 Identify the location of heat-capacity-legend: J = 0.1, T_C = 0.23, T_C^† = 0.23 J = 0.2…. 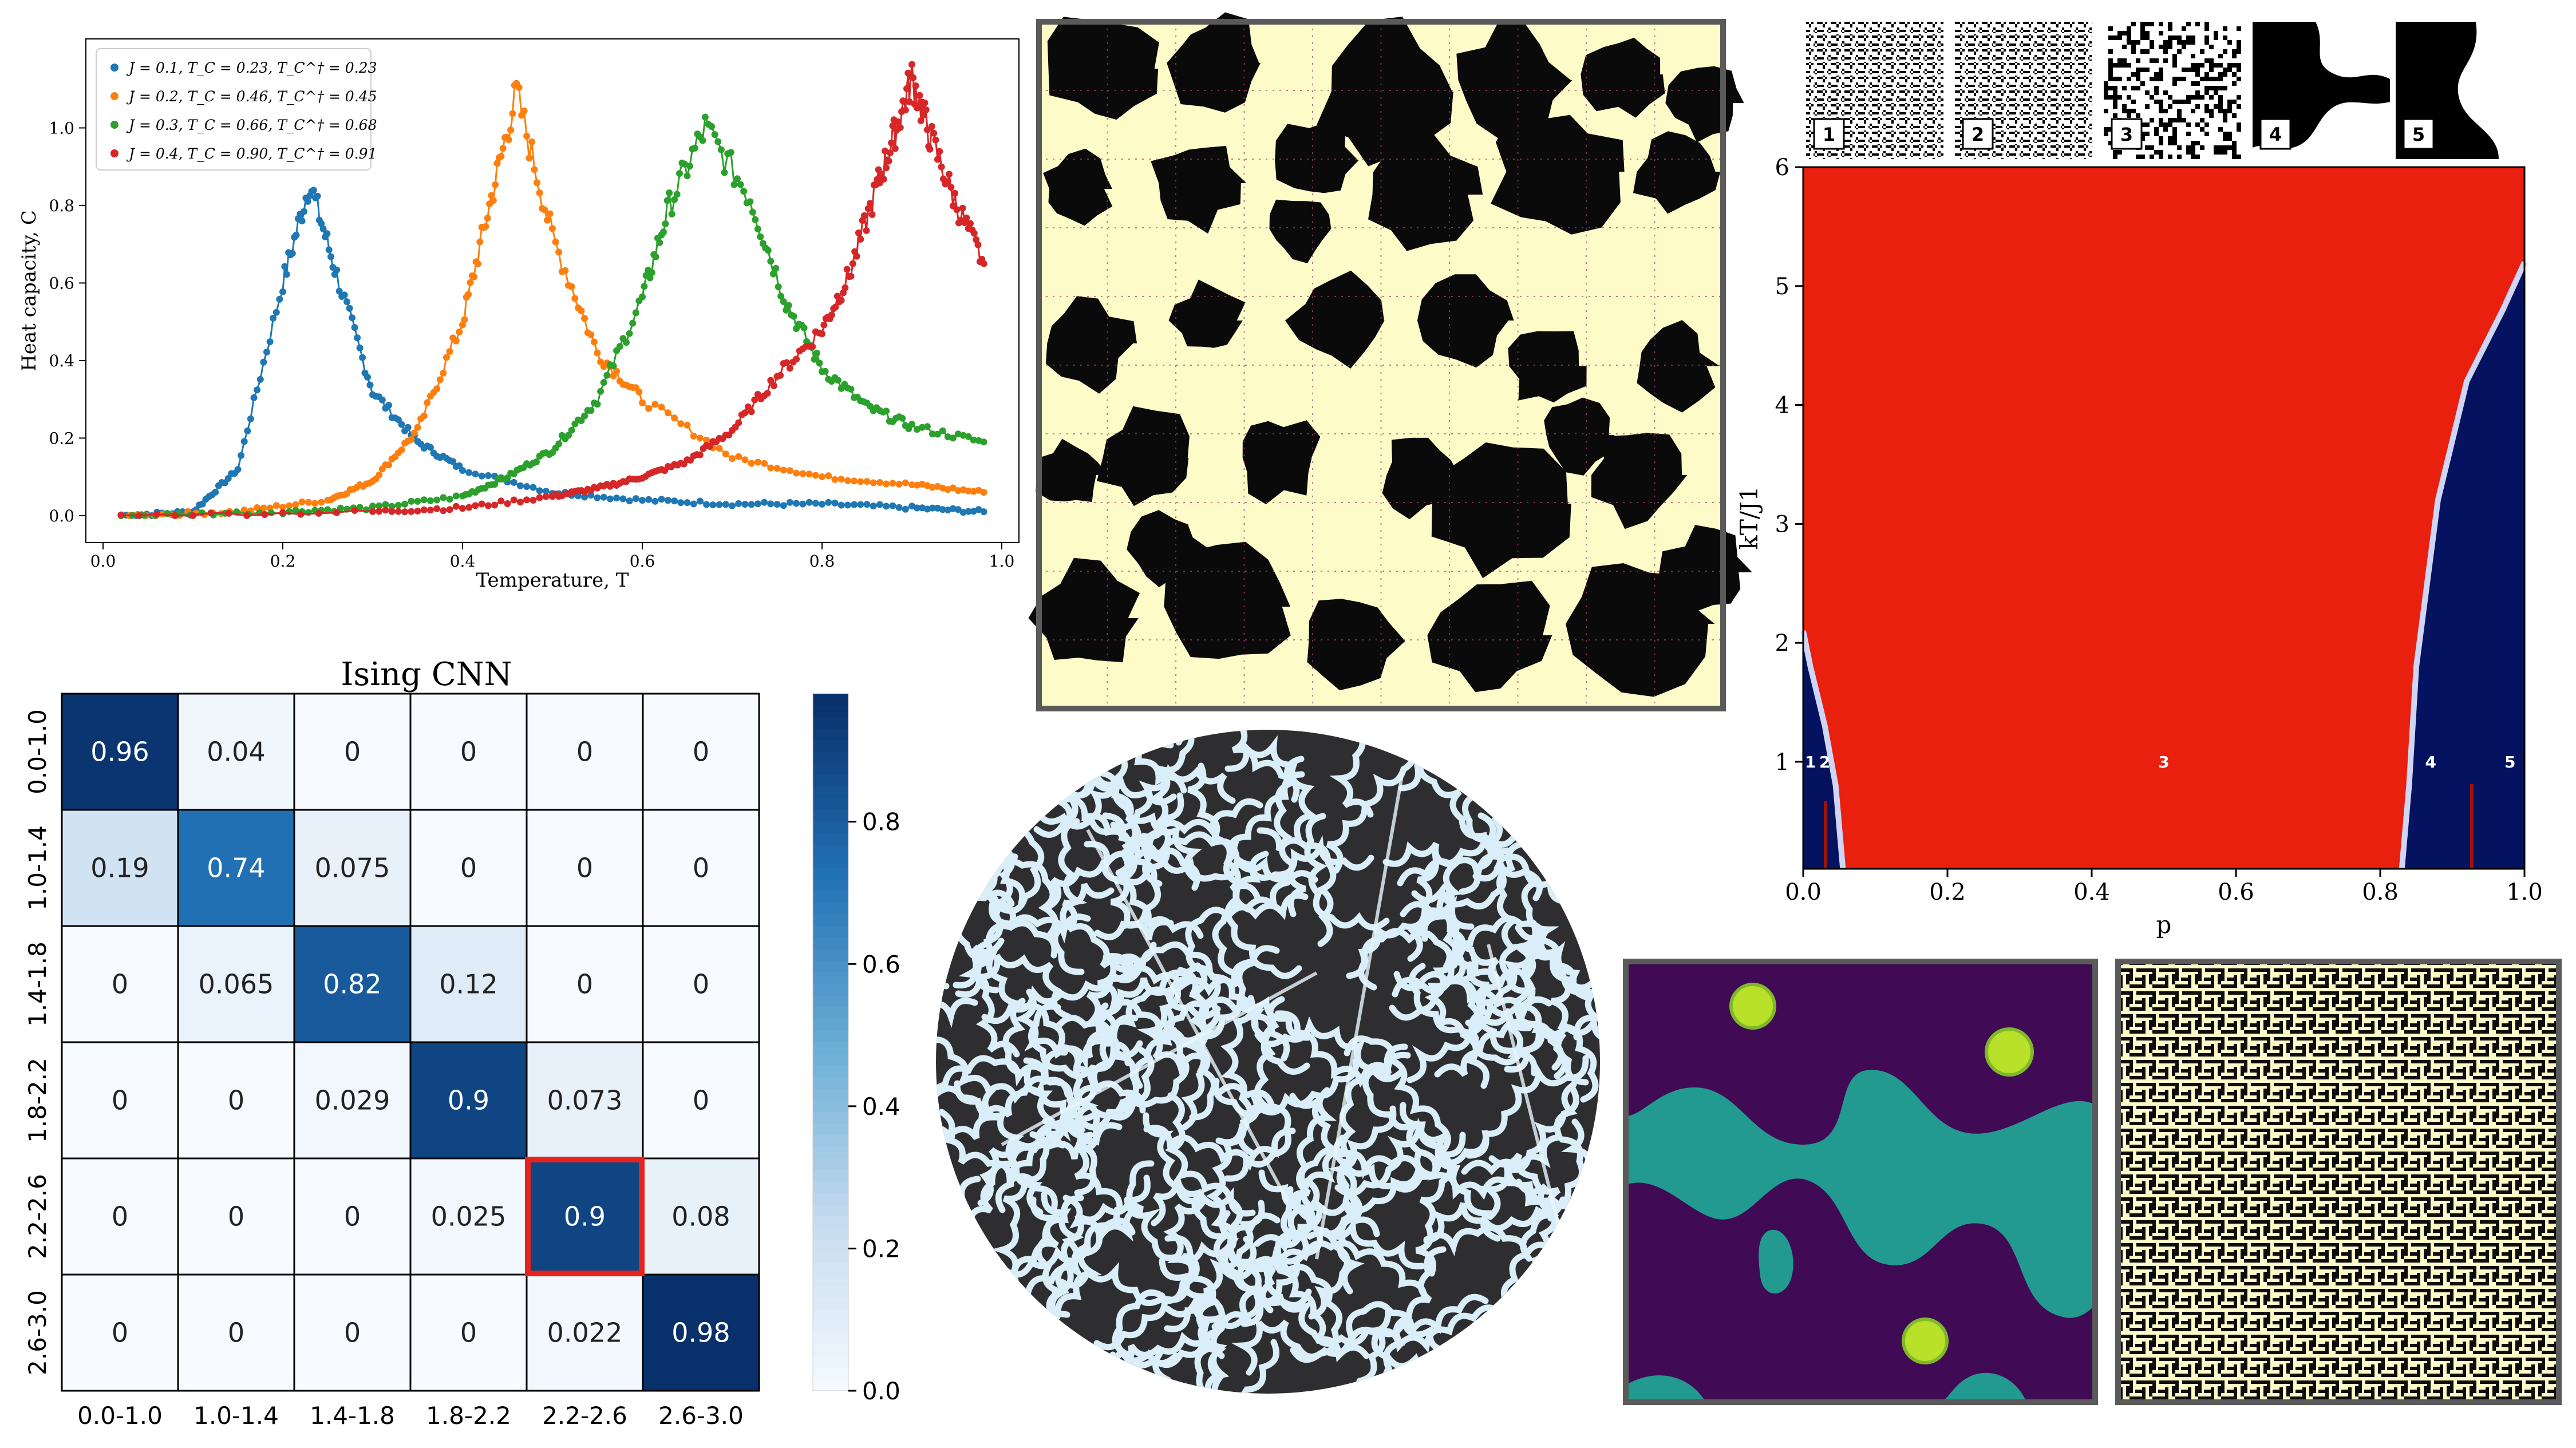
(236, 110).